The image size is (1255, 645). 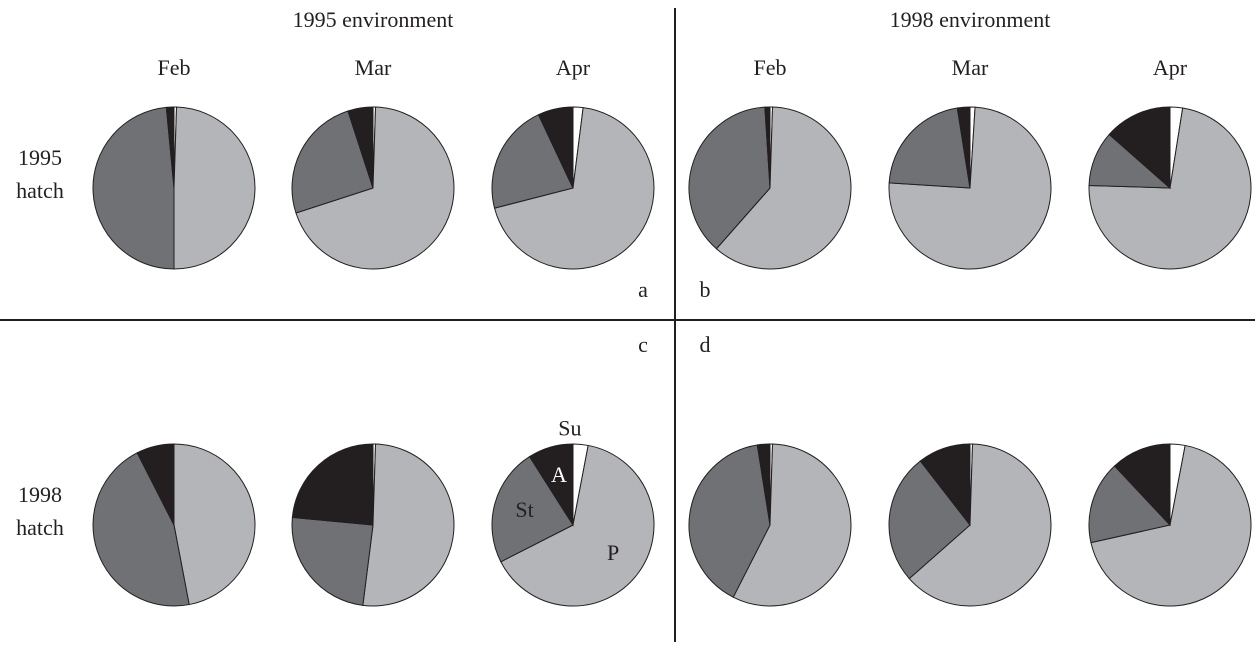 What do you see at coordinates (705, 289) in the screenshot?
I see `panel-letter: b` at bounding box center [705, 289].